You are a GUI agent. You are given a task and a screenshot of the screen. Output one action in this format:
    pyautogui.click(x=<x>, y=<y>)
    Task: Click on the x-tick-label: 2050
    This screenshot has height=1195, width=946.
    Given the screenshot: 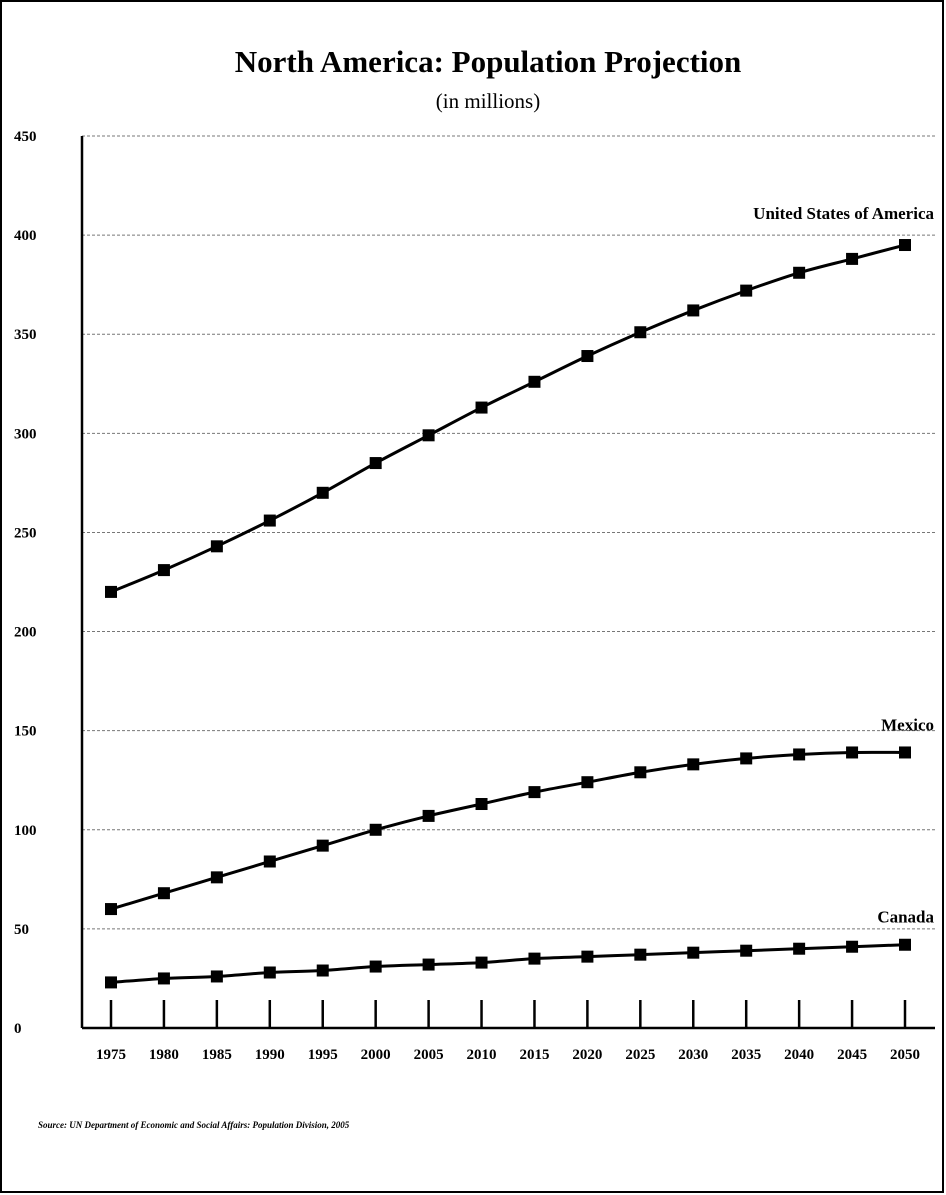 What is the action you would take?
    pyautogui.click(x=905, y=1055)
    